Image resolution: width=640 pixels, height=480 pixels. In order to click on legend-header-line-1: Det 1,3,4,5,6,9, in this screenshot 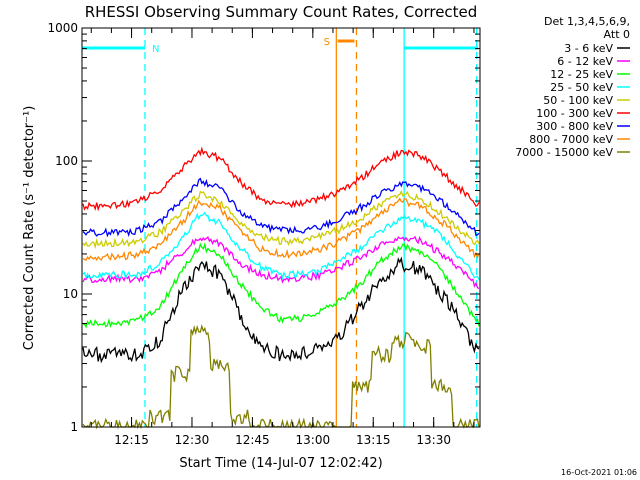, I will do `click(587, 21)`.